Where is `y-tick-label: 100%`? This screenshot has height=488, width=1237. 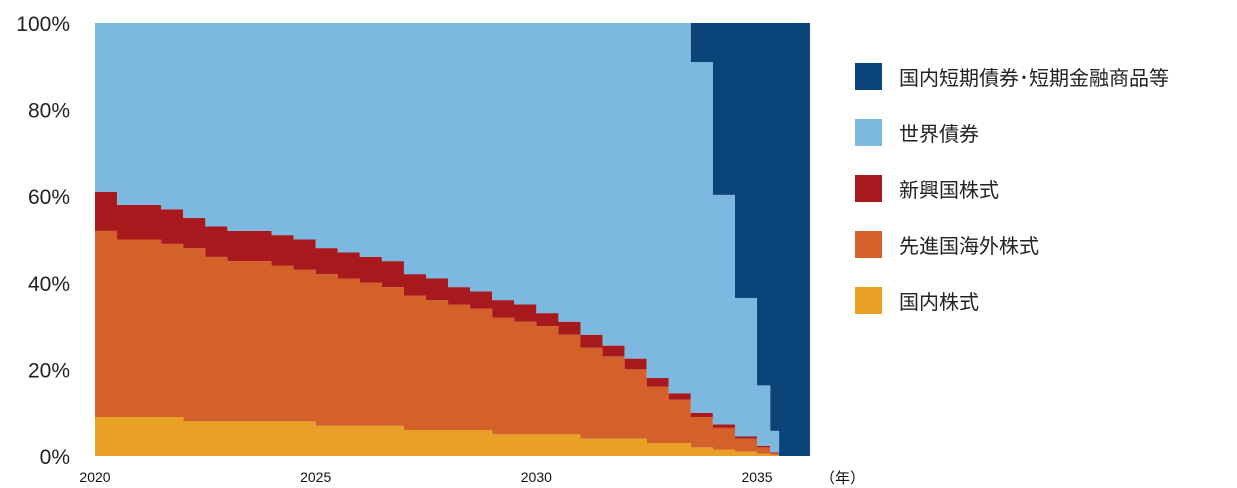 y-tick-label: 100% is located at coordinates (43, 24).